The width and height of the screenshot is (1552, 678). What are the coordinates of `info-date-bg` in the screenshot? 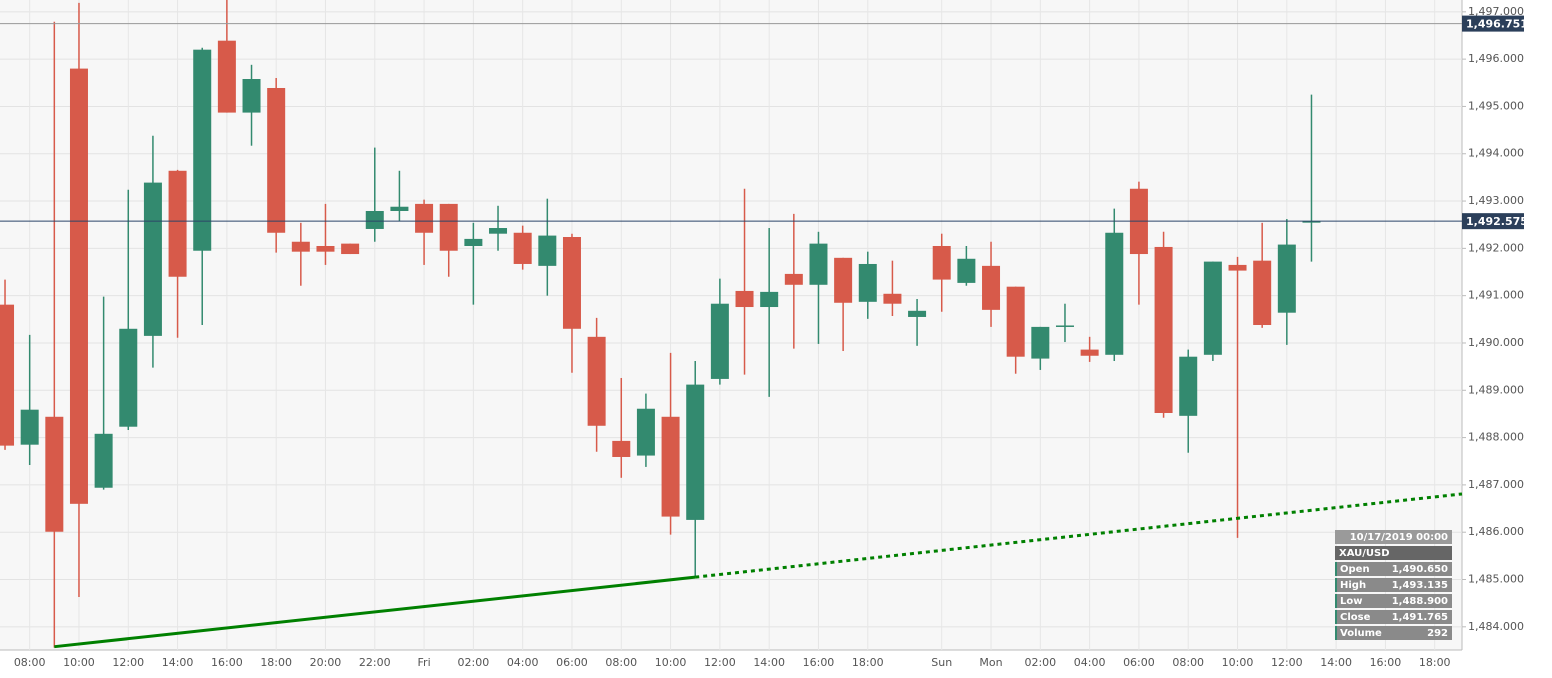 It's located at (1393, 537).